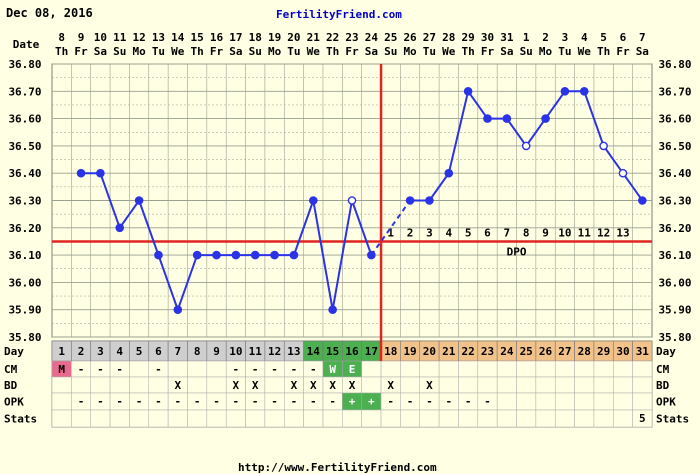  Describe the element at coordinates (674, 201) in the screenshot. I see `y-tick-label-right: 36.30` at that location.